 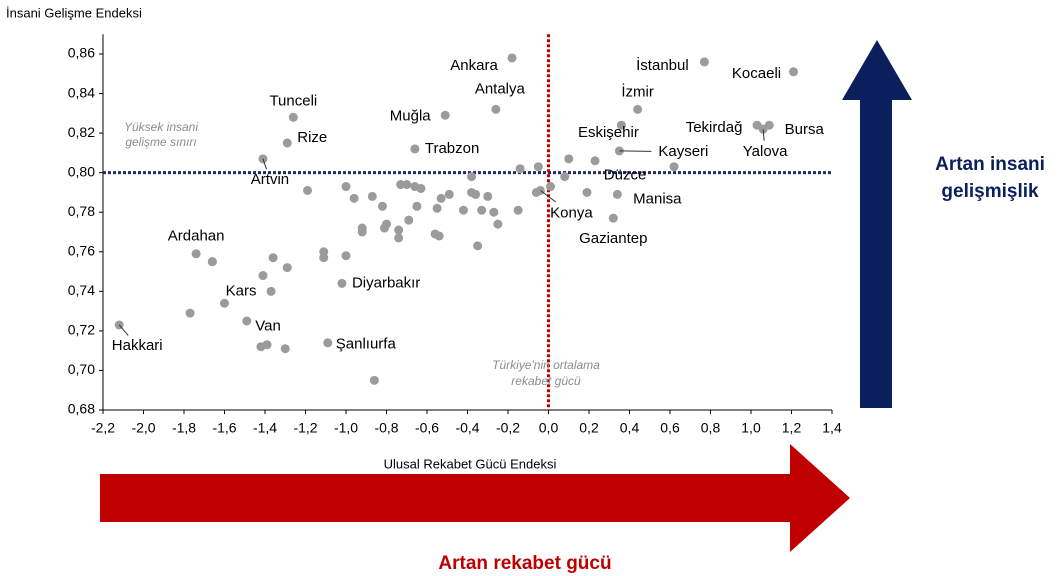 I want to click on x-tick-label: 1,2, so click(x=792, y=428).